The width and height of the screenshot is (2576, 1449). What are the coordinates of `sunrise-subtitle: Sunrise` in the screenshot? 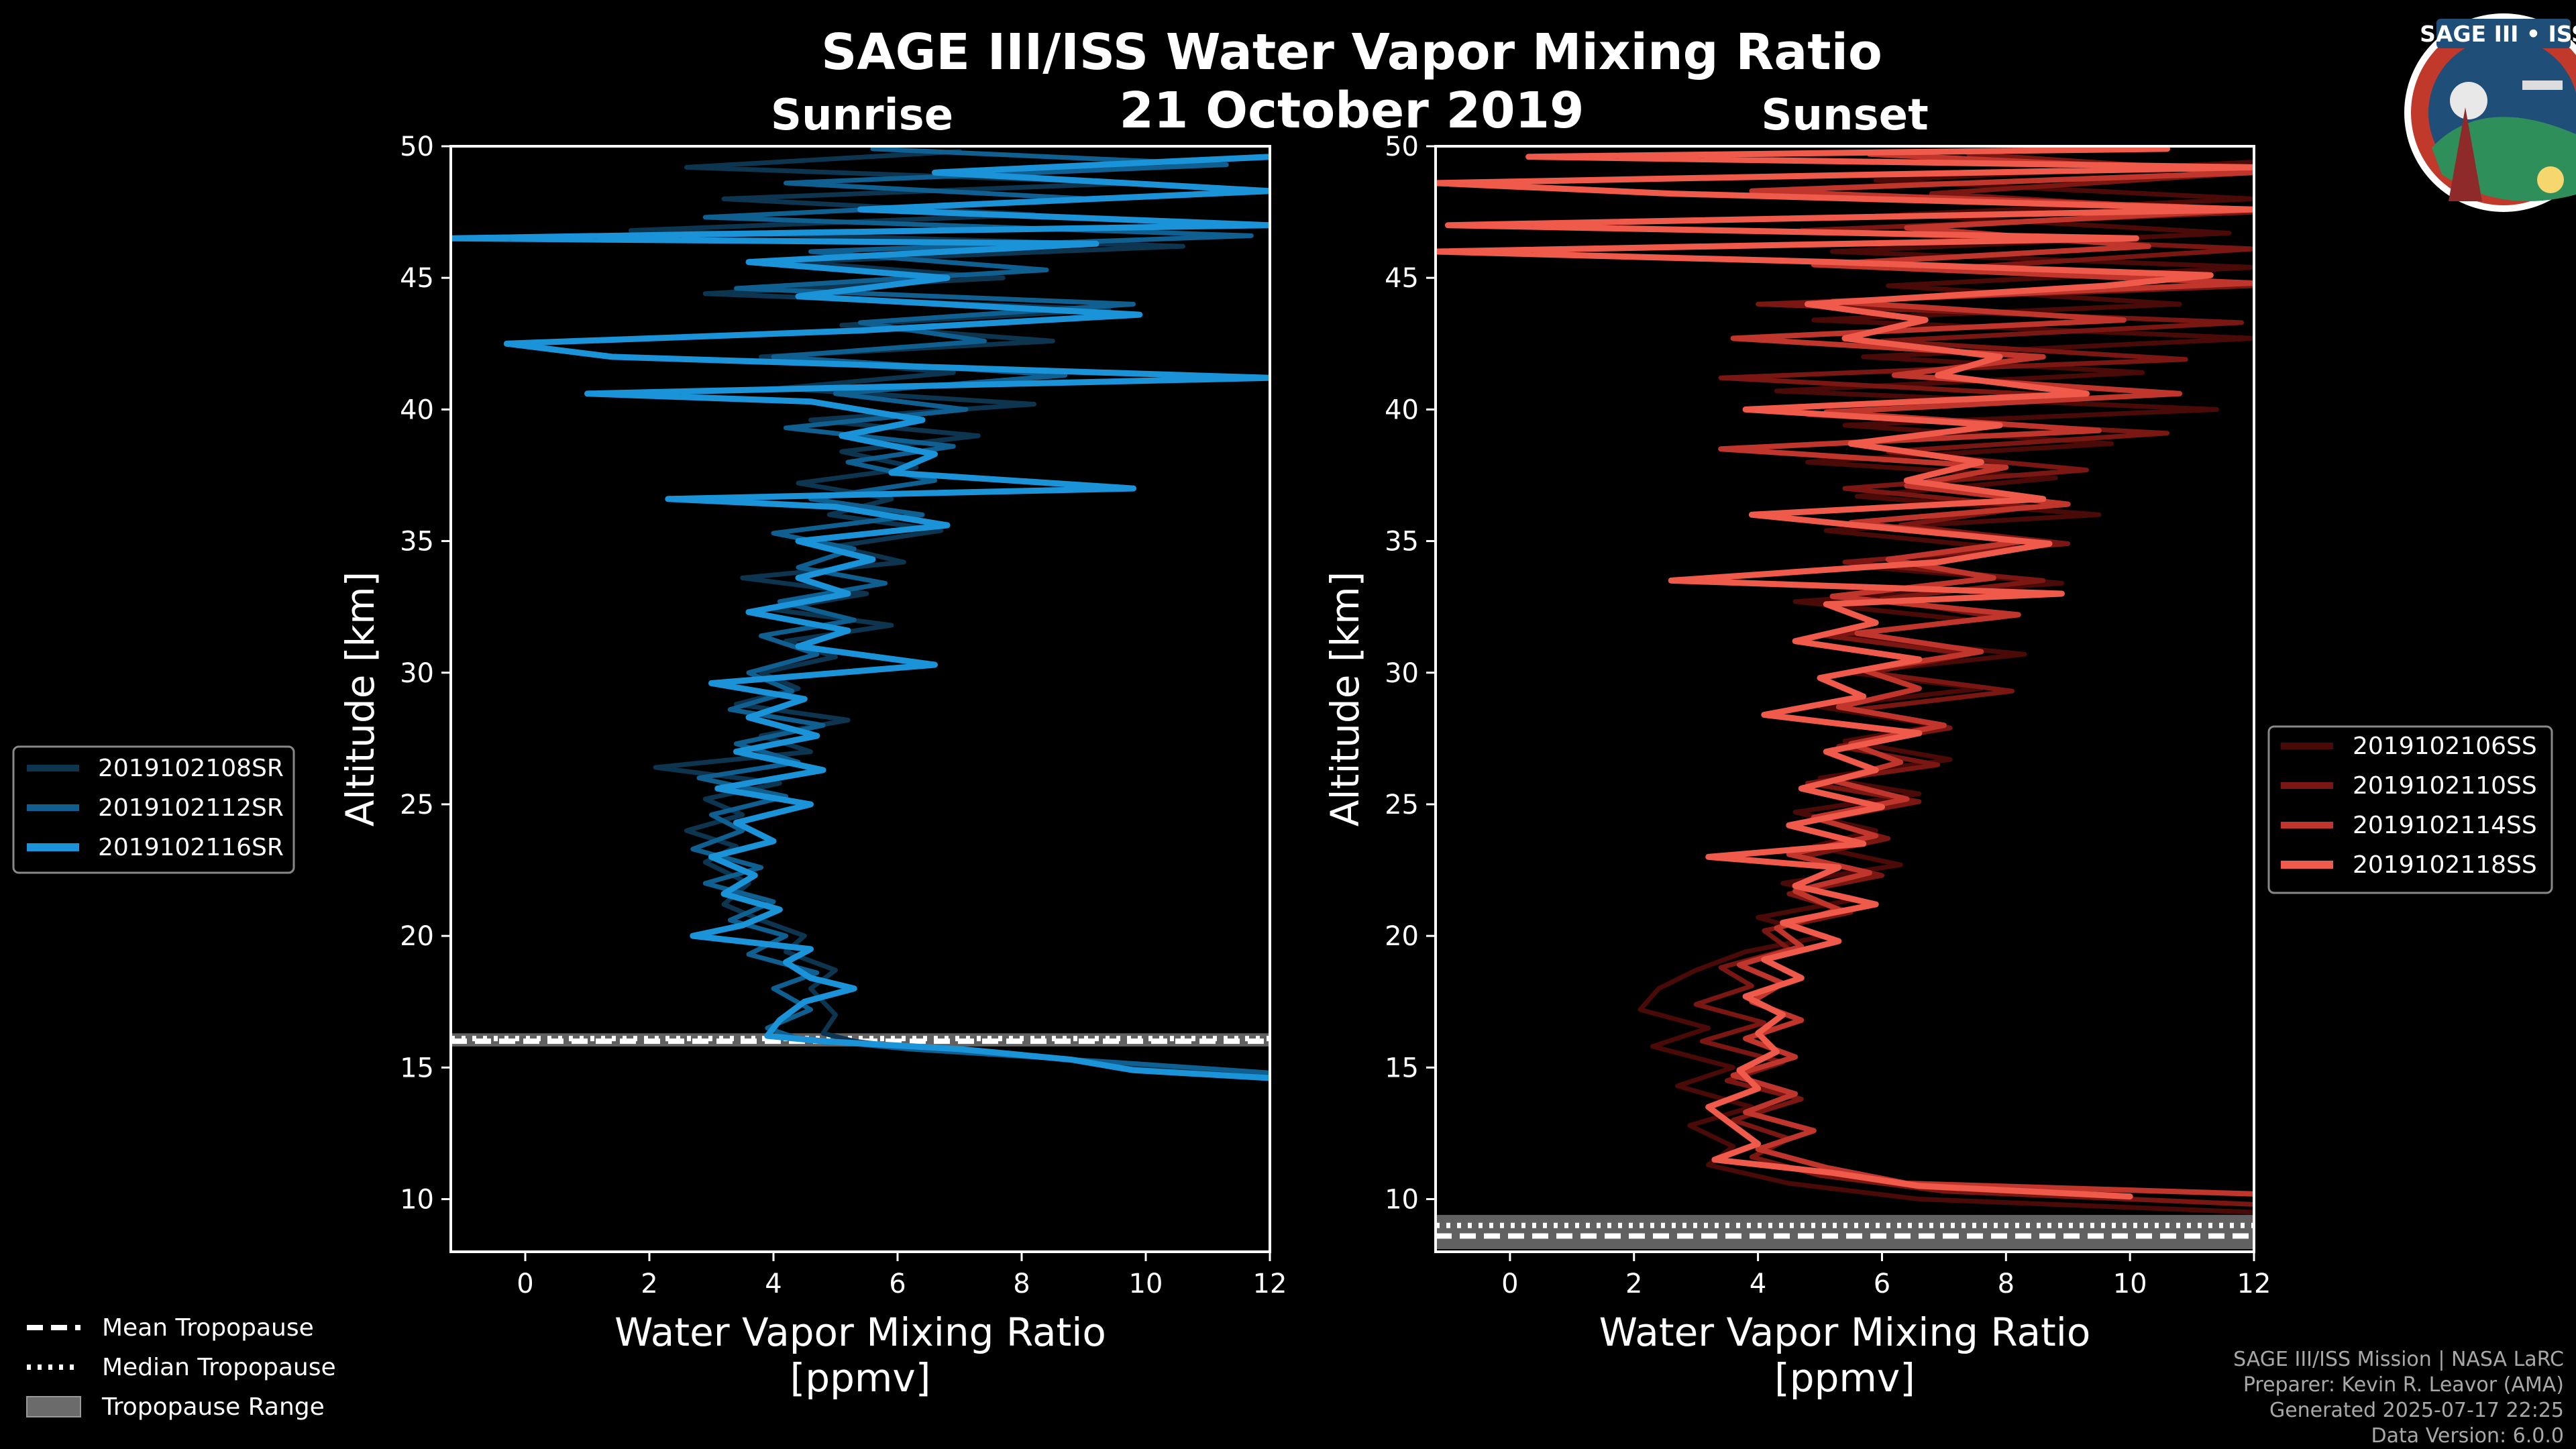 It's located at (862, 115).